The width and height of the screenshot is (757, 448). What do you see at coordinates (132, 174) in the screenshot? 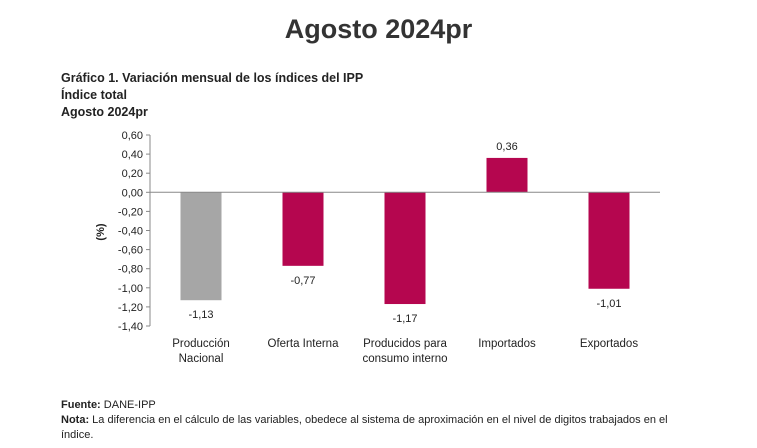
I see `y-tick-label: 0,20` at bounding box center [132, 174].